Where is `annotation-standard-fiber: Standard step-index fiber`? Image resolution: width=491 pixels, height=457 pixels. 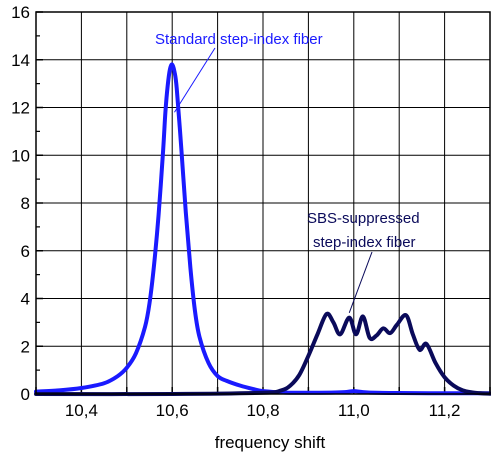
annotation-standard-fiber: Standard step-index fiber is located at coordinates (239, 39).